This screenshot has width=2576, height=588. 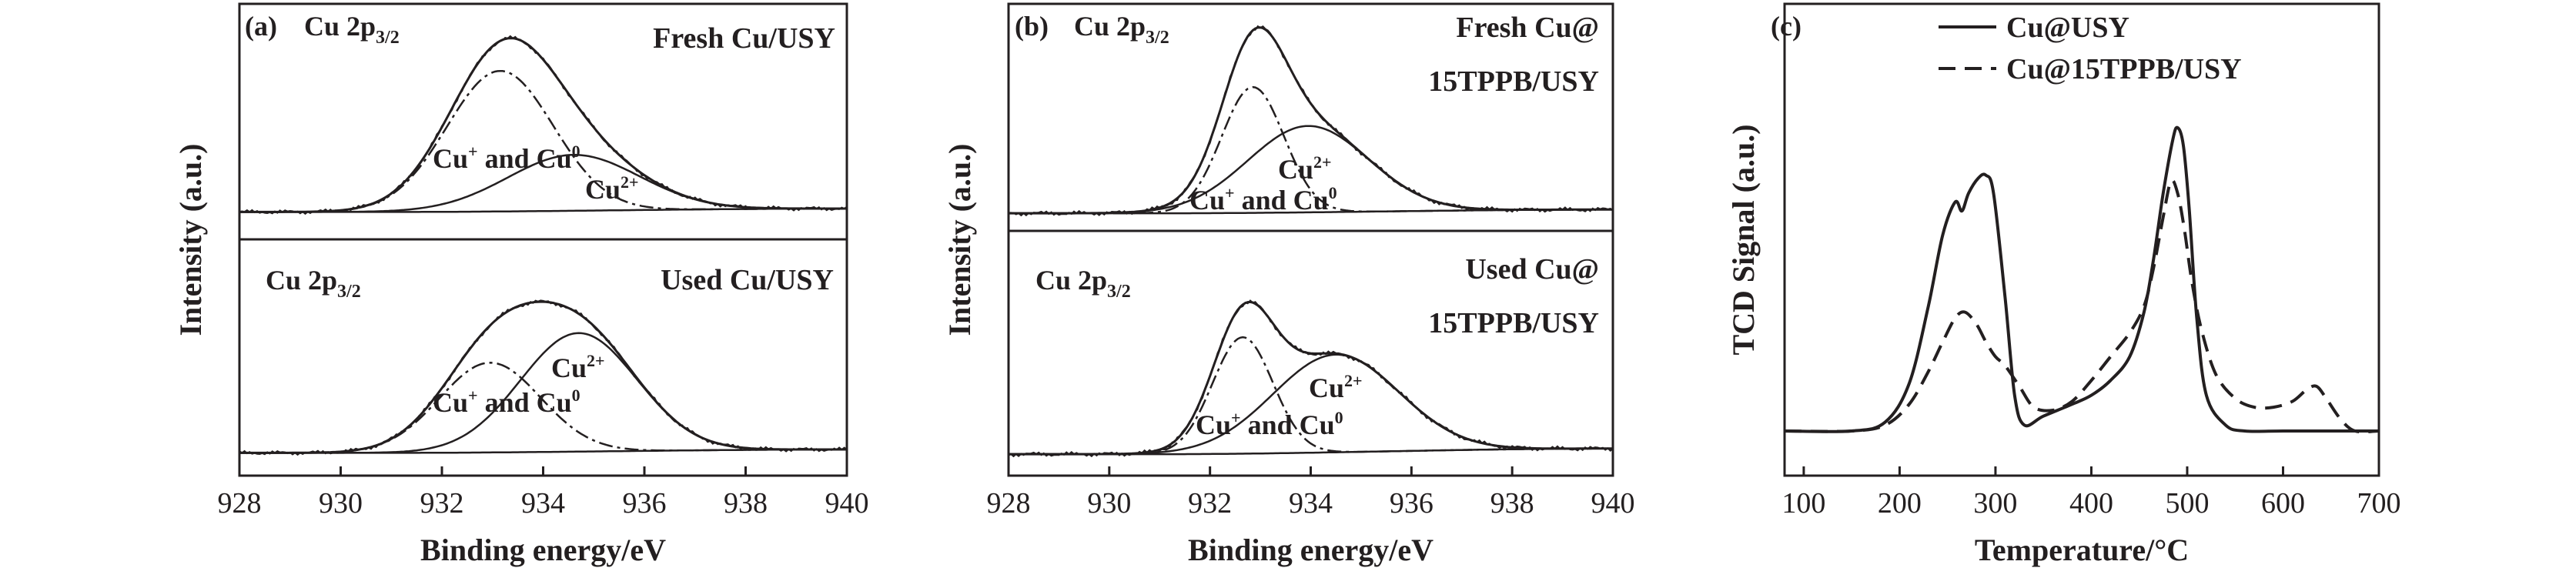 I want to click on panel-b-top-annotation-cu-plus: Cu+ and Cu0, so click(x=1263, y=199).